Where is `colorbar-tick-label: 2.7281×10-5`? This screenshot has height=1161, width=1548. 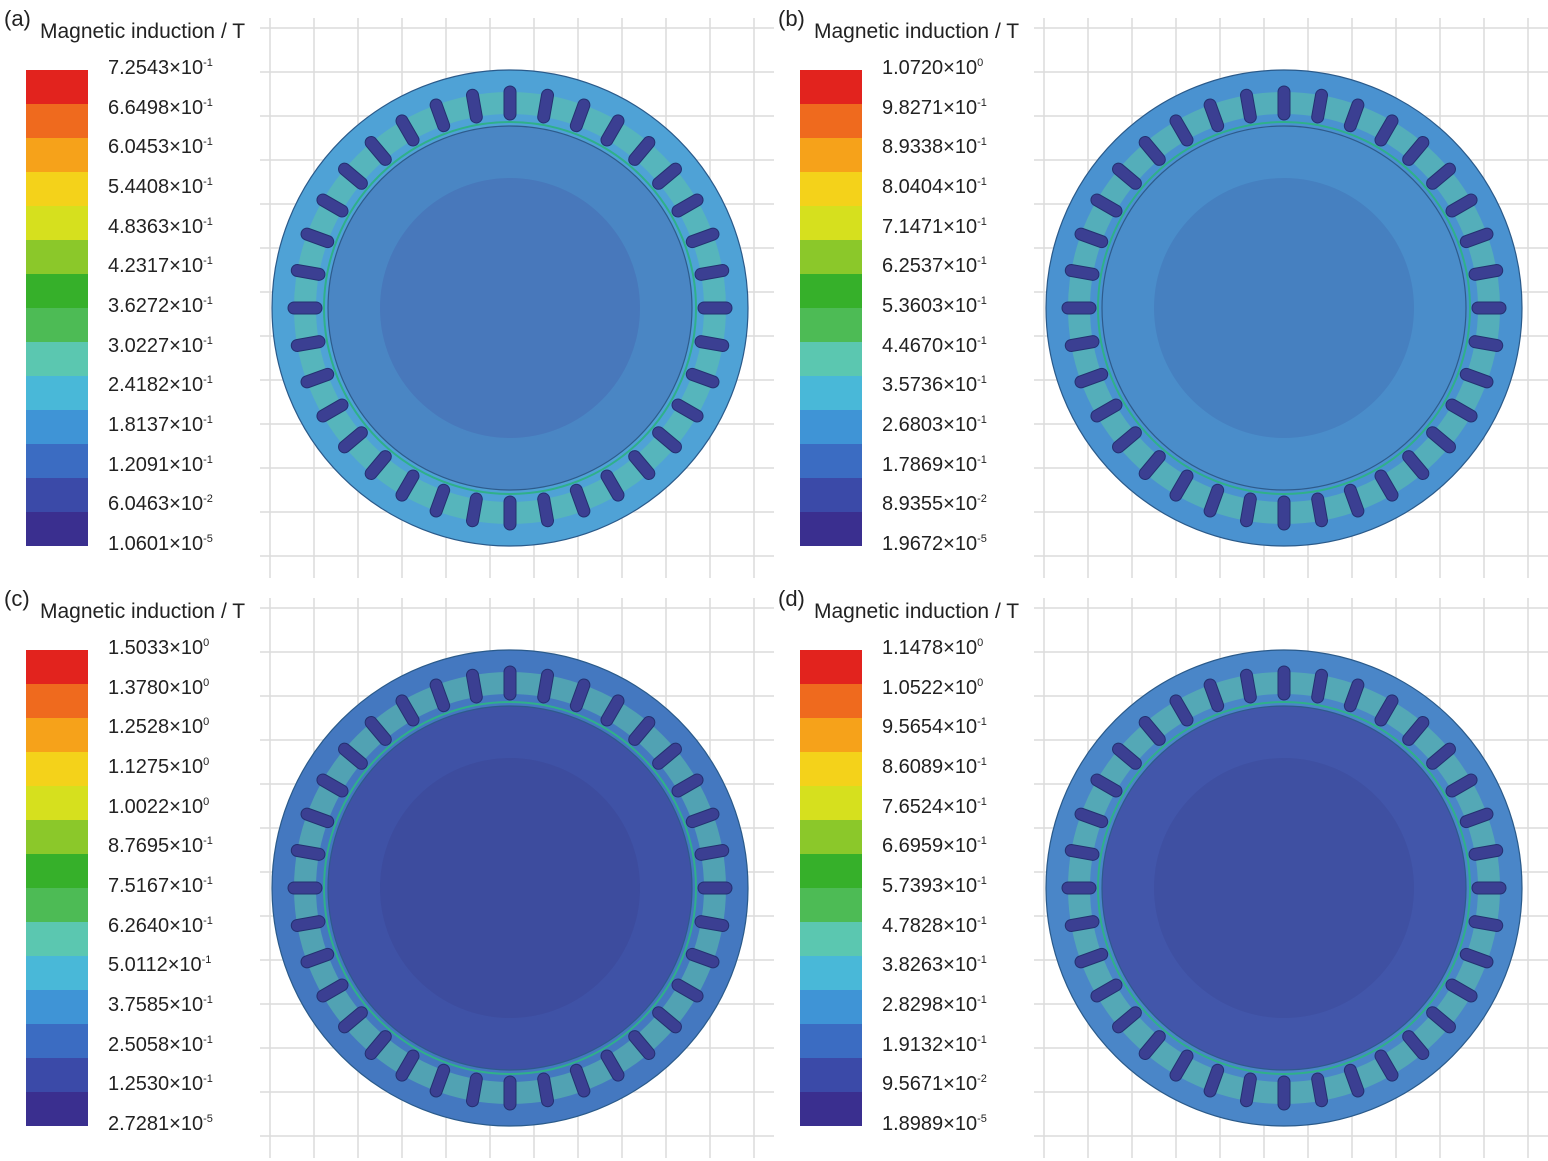 colorbar-tick-label: 2.7281×10-5 is located at coordinates (160, 1124).